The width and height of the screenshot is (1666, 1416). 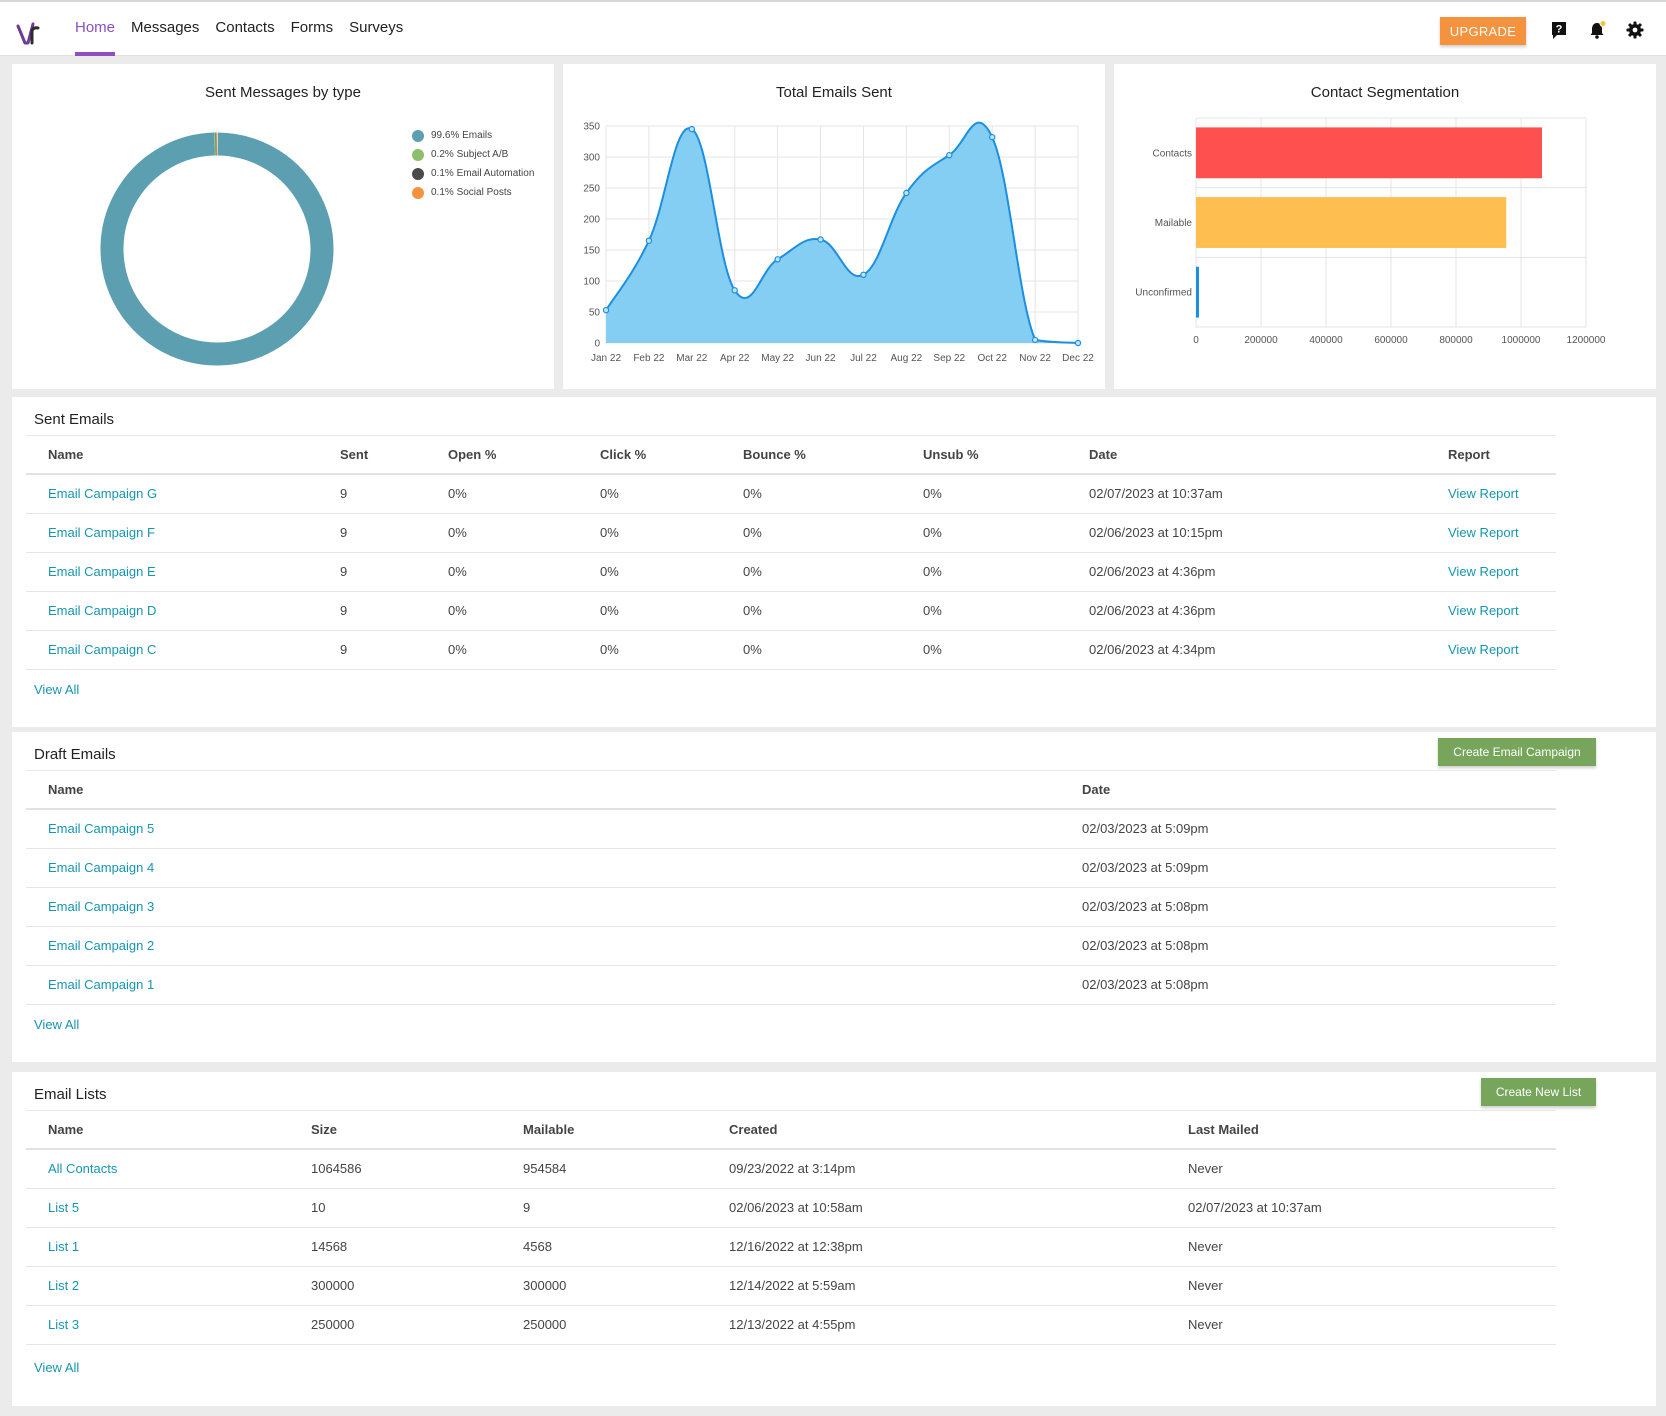 I want to click on col-size: Size, so click(x=324, y=1129).